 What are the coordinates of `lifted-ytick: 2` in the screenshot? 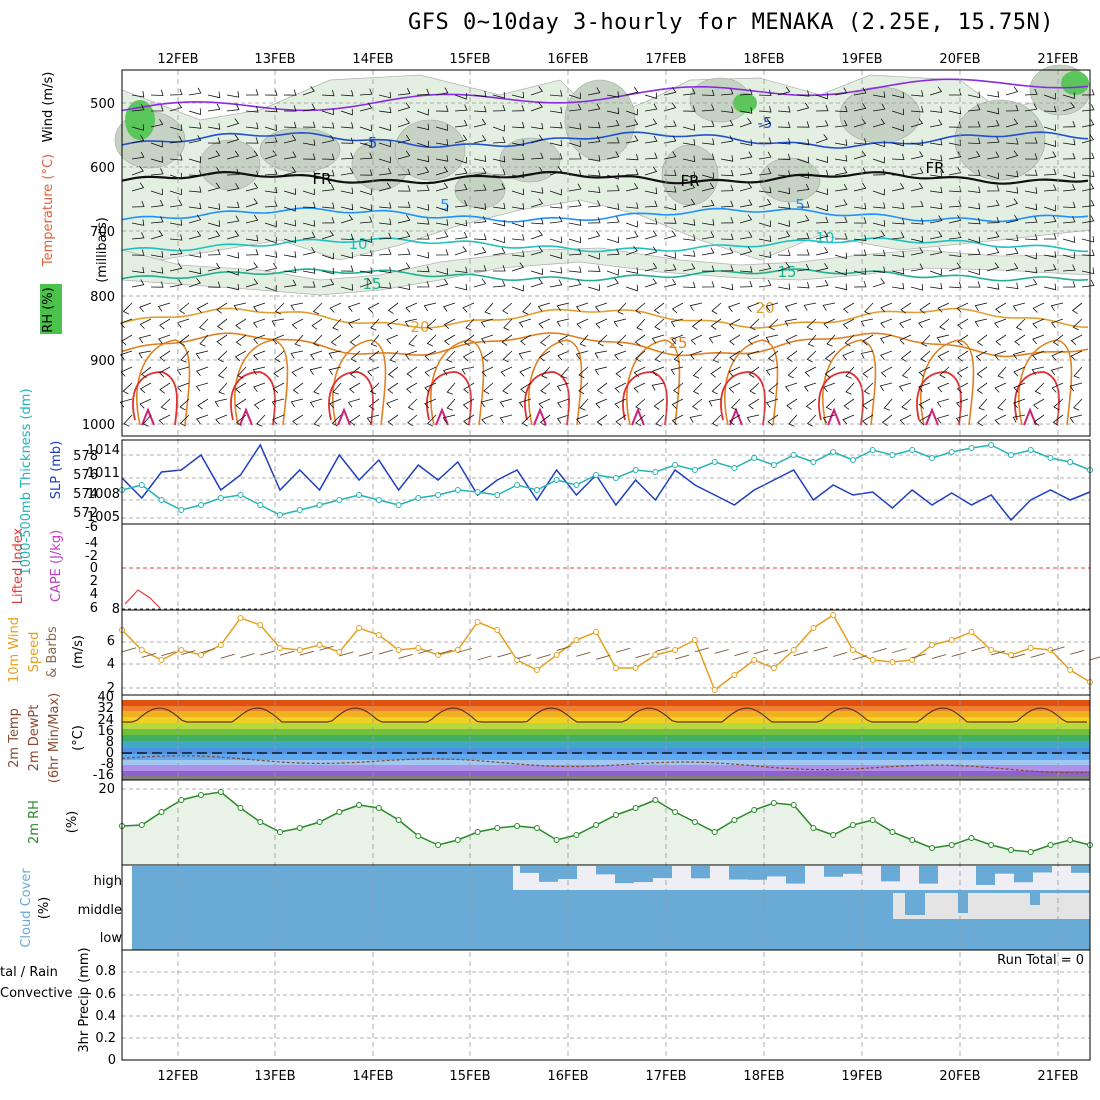 It's located at (94, 581).